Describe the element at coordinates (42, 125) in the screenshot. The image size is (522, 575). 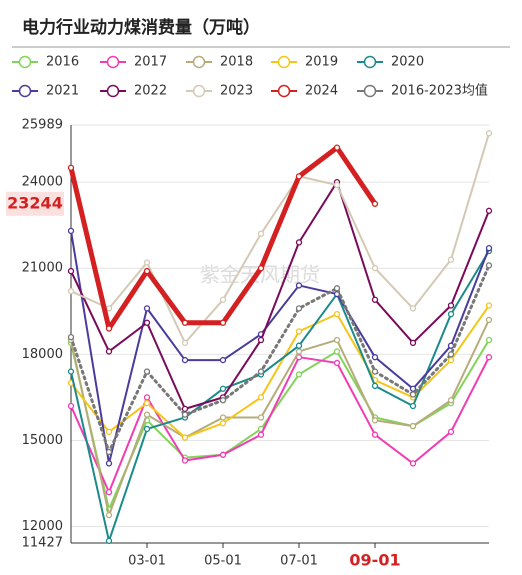
I see `y-tick-label: 25989` at that location.